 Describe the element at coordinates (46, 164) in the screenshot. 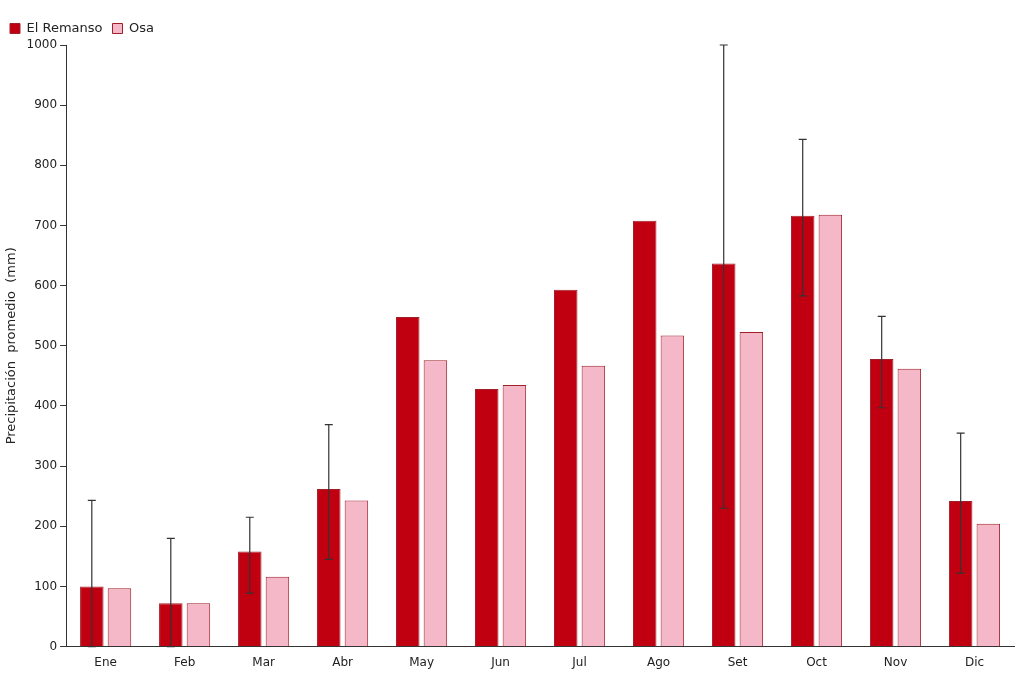

I see `y-tick-label: 800` at that location.